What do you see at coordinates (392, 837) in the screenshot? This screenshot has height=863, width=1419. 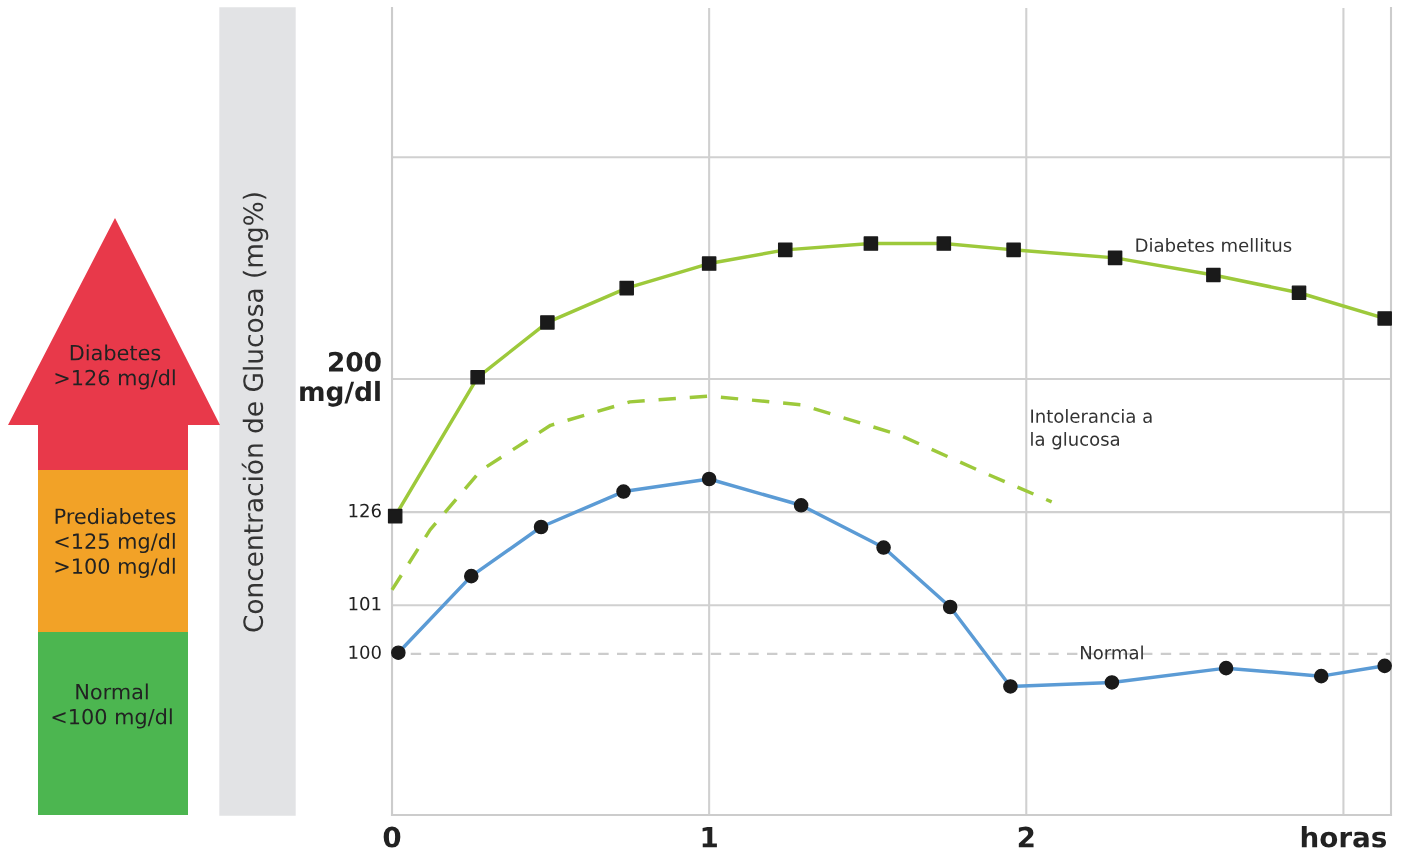 I see `x-tick-label: 0` at bounding box center [392, 837].